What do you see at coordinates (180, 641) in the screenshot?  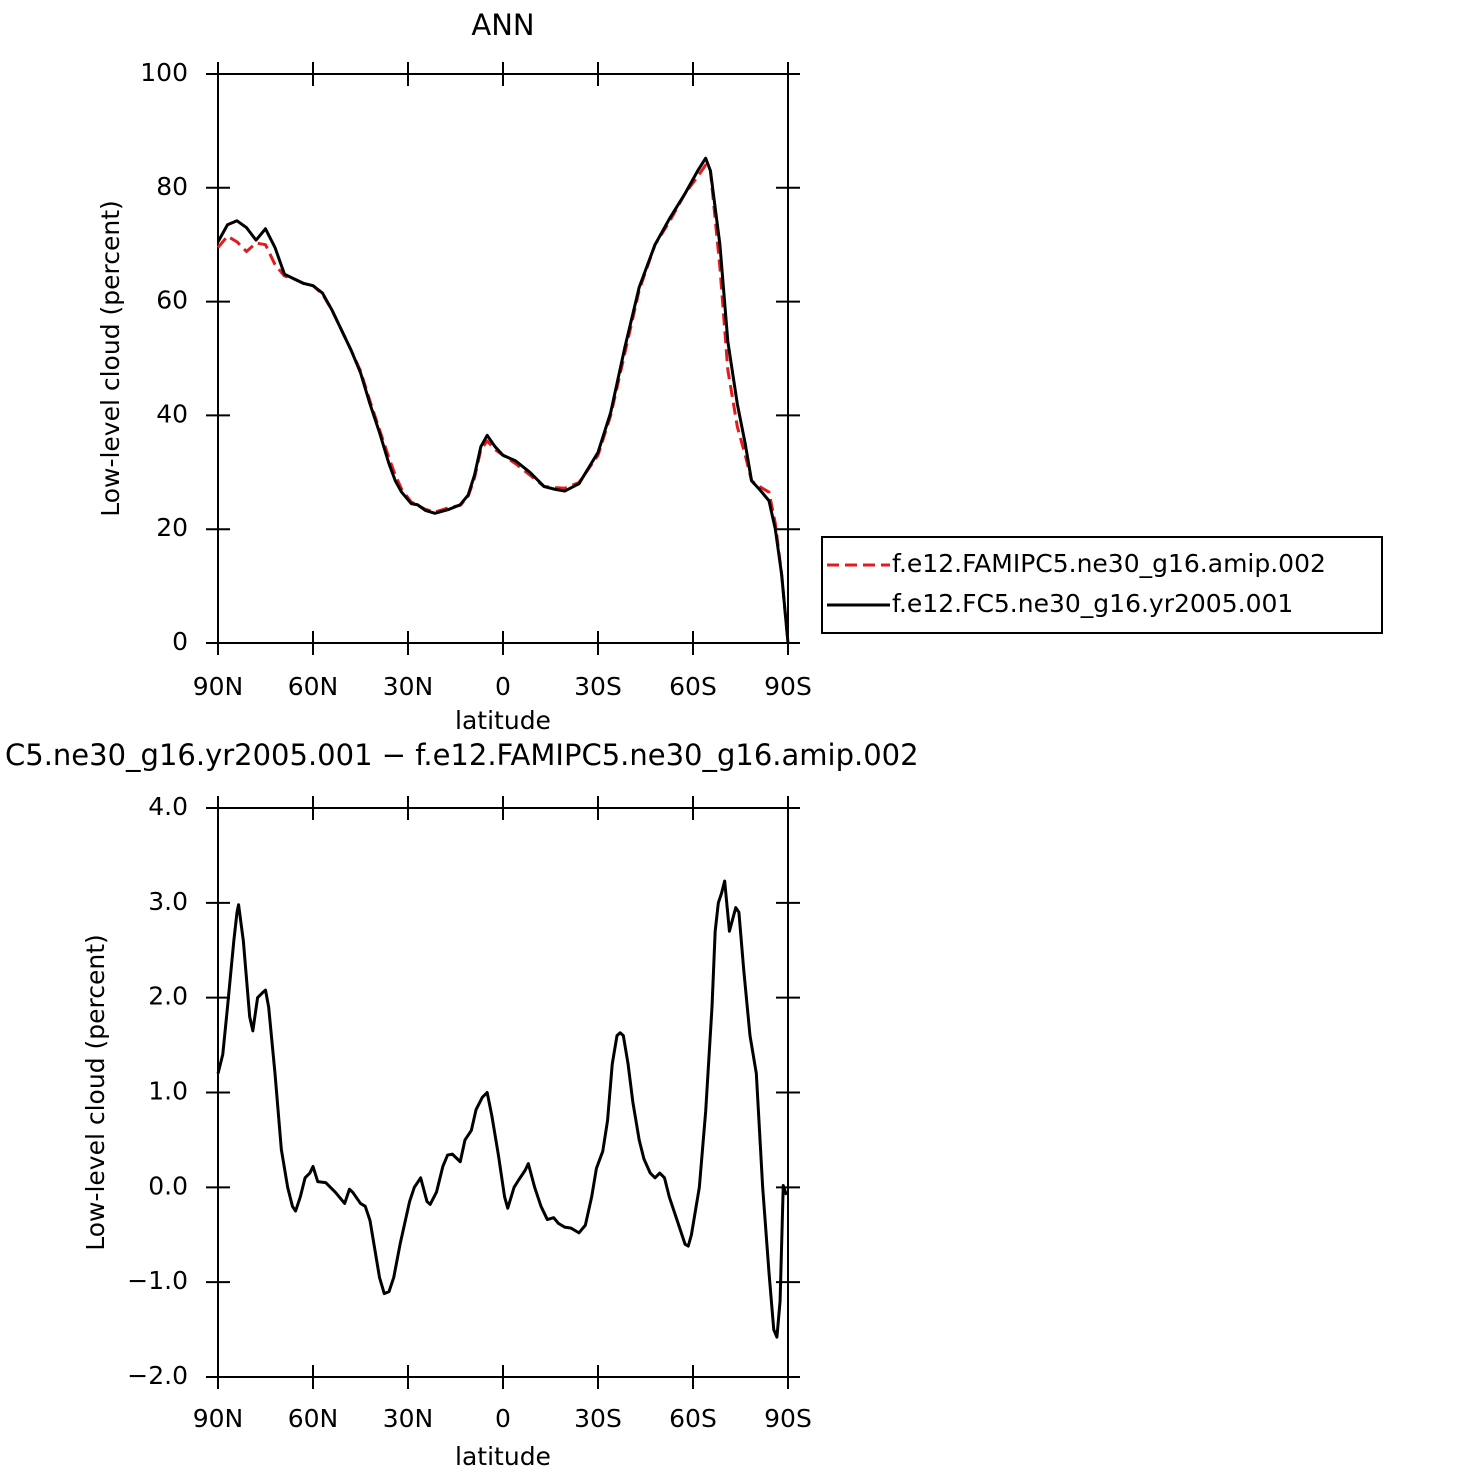 I see `y-tick-label: 0` at bounding box center [180, 641].